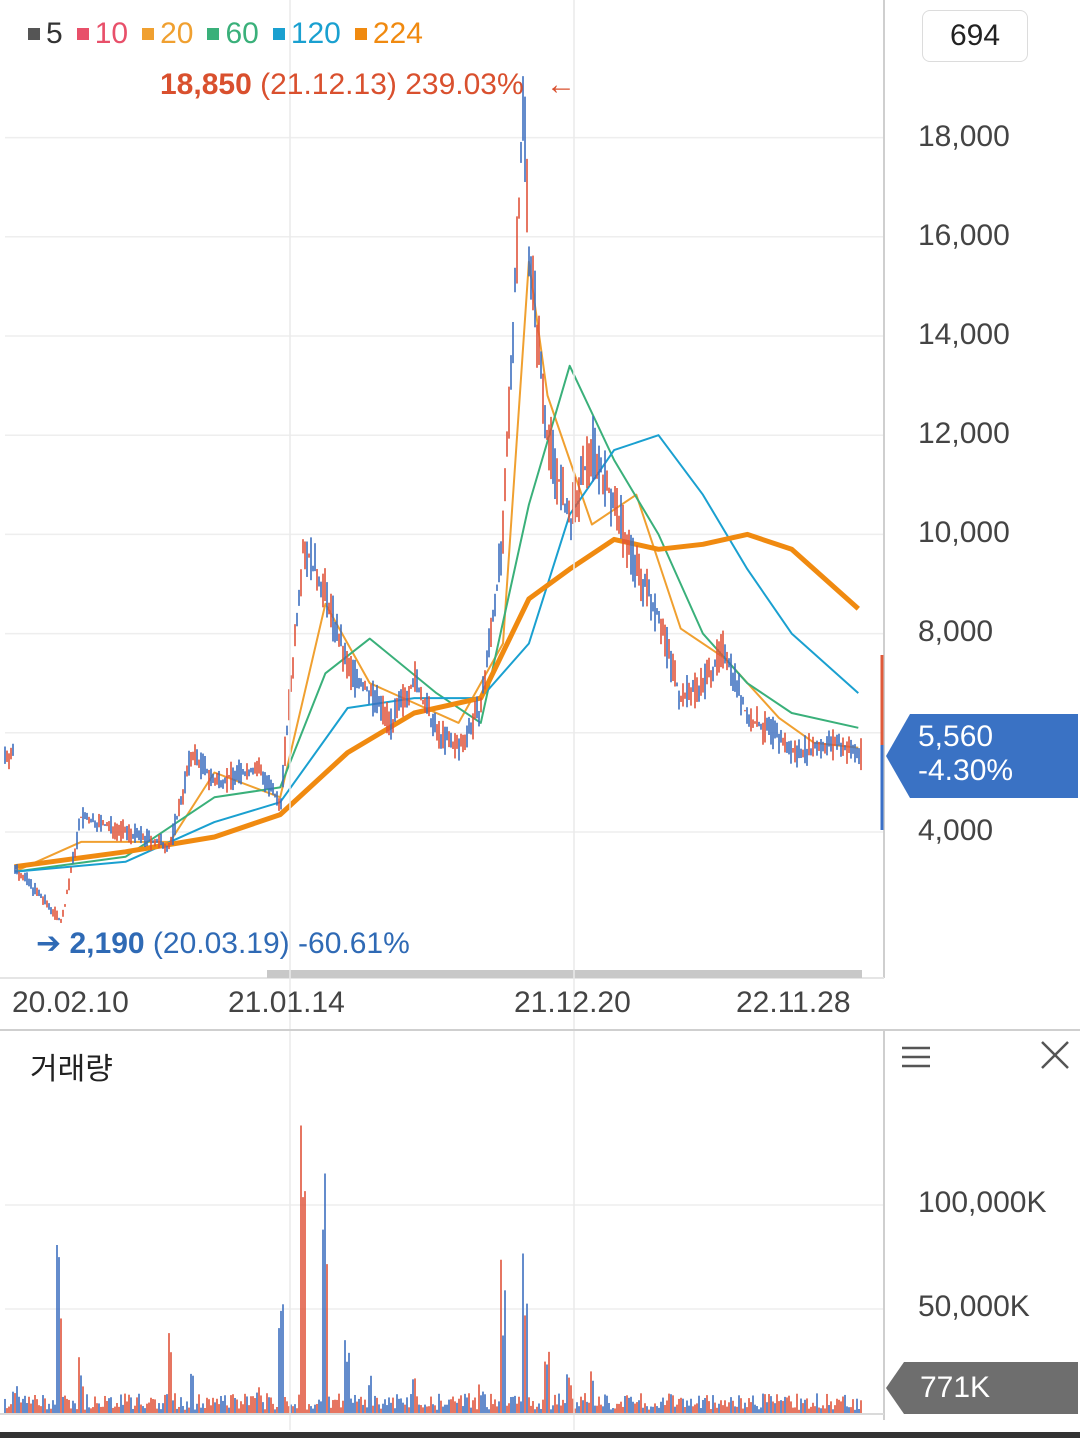  I want to click on legend-item-60: 60, so click(233, 34).